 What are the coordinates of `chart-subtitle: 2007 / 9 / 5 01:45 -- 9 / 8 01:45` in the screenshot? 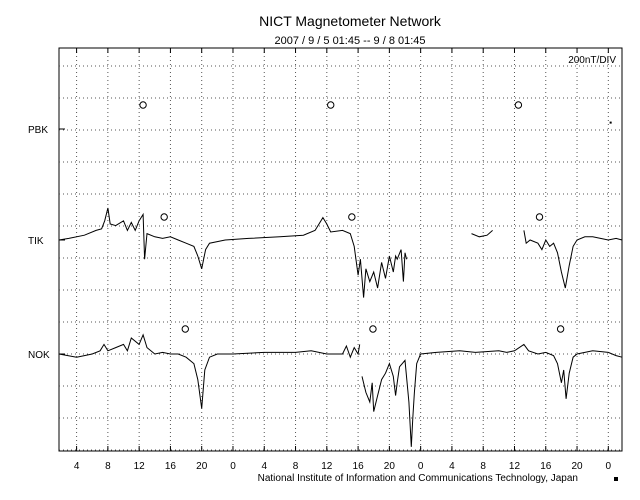 It's located at (349, 41).